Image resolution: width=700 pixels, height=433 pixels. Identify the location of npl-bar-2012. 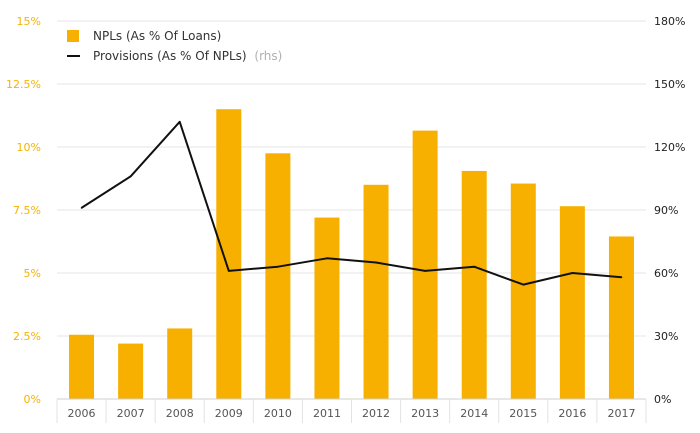
(376, 291).